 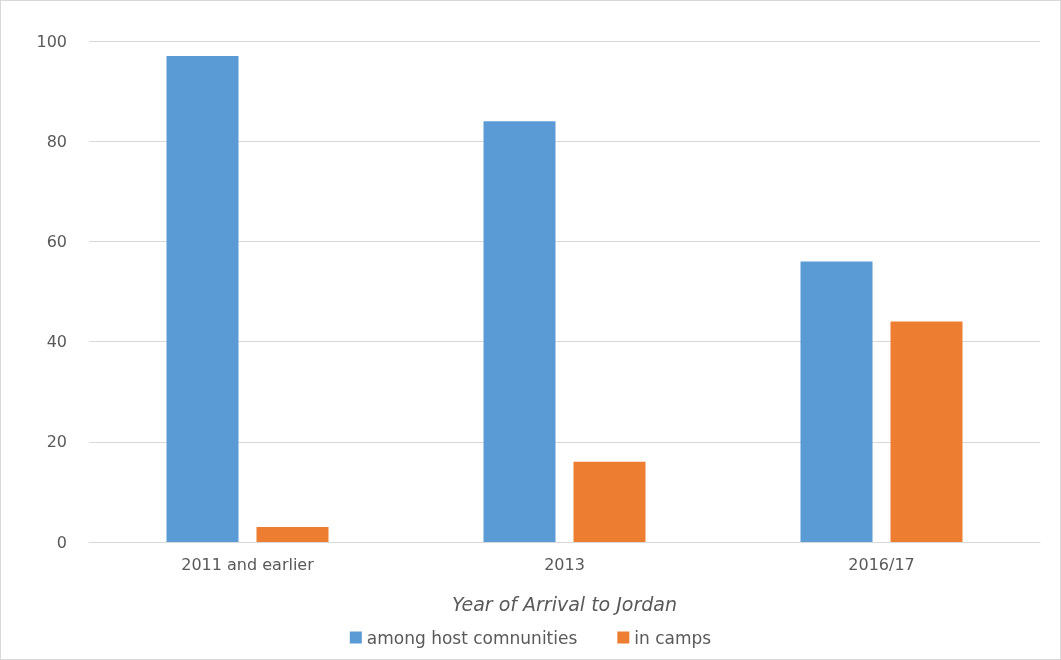 I want to click on y-tick-label: 100, so click(x=51, y=41).